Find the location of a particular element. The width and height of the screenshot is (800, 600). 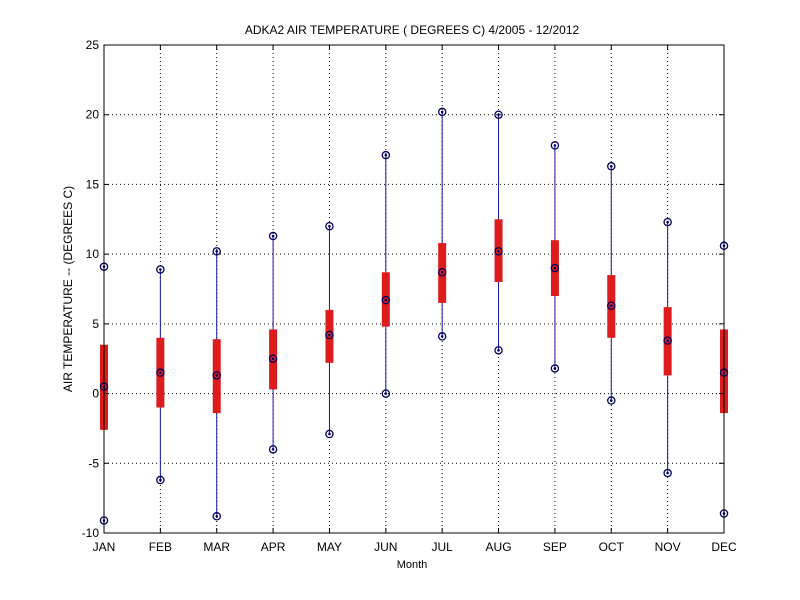

y-tick-label: 15 is located at coordinates (93, 184).